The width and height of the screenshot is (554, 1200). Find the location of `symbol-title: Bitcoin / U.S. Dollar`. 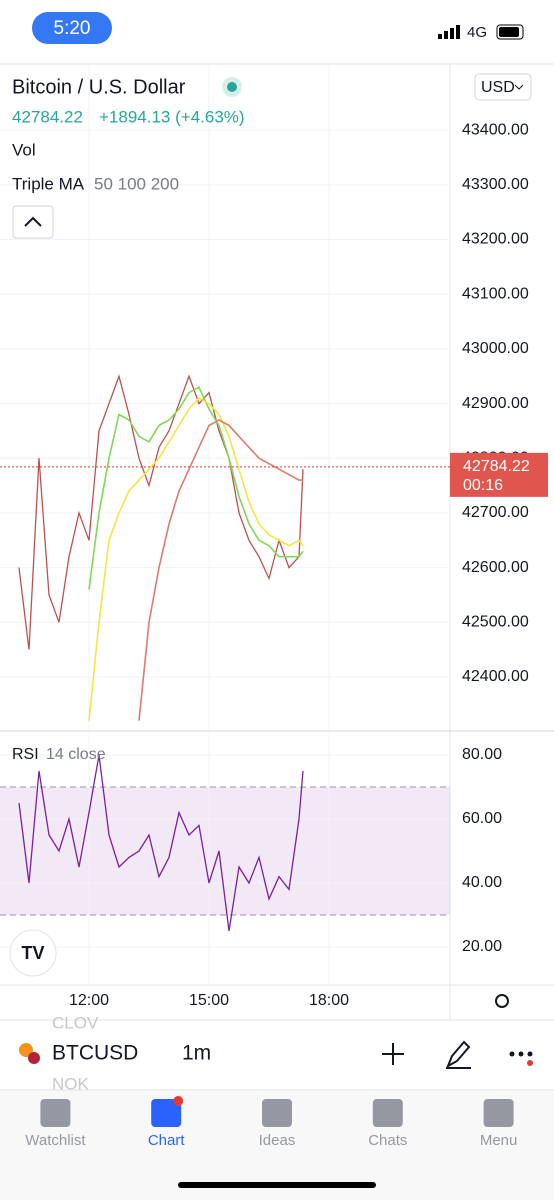

symbol-title: Bitcoin / U.S. Dollar is located at coordinates (99, 87).